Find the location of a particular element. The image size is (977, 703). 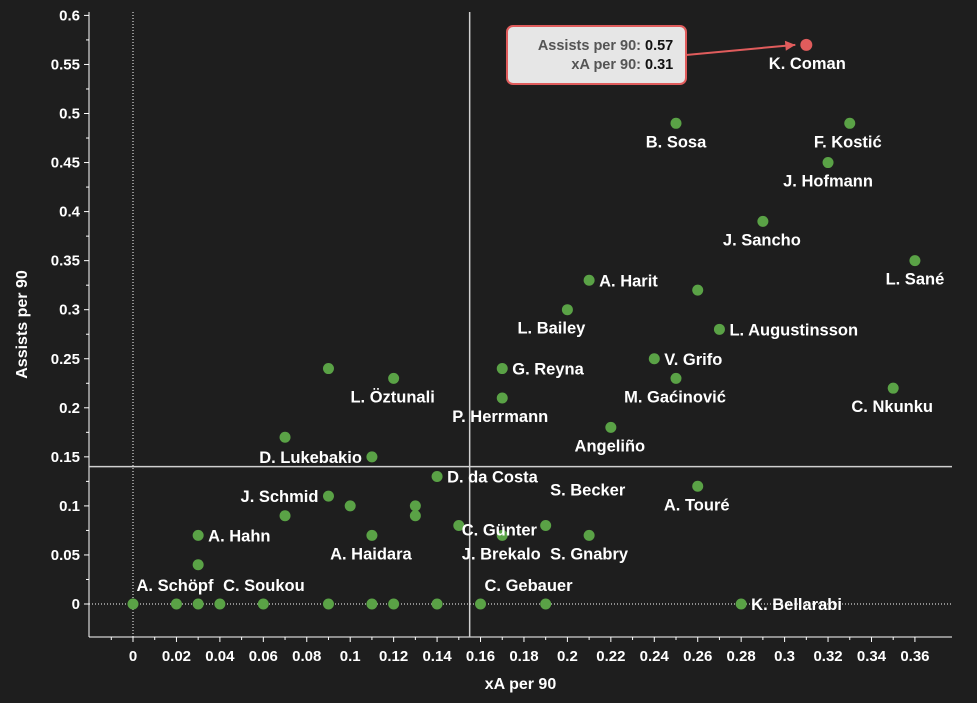

tooltip-label: xA per 90: is located at coordinates (606, 65).